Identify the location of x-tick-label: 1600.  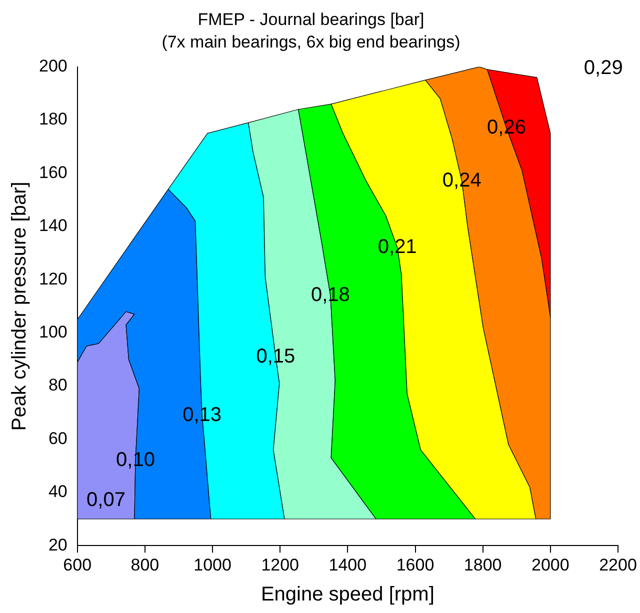
(415, 564).